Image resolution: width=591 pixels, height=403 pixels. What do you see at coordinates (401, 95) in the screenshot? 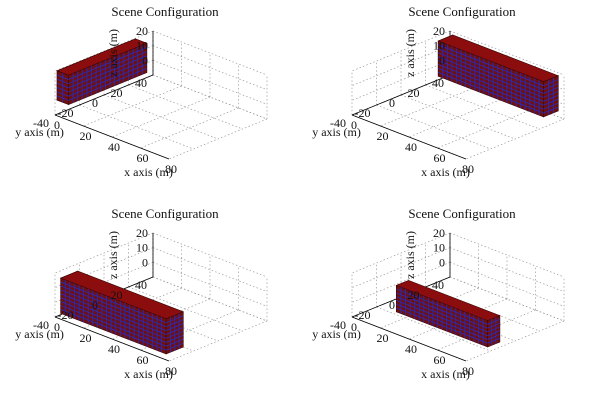
I see `y-axis-line` at bounding box center [401, 95].